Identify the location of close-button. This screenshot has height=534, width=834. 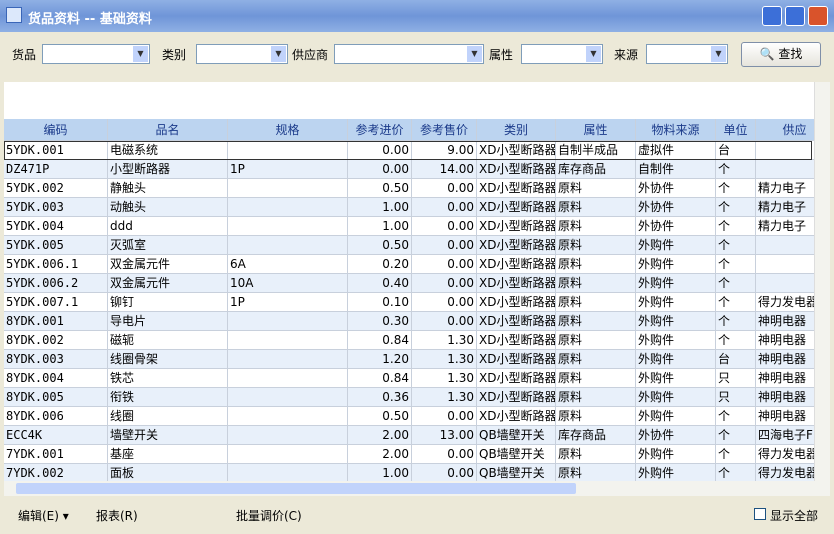
(818, 16).